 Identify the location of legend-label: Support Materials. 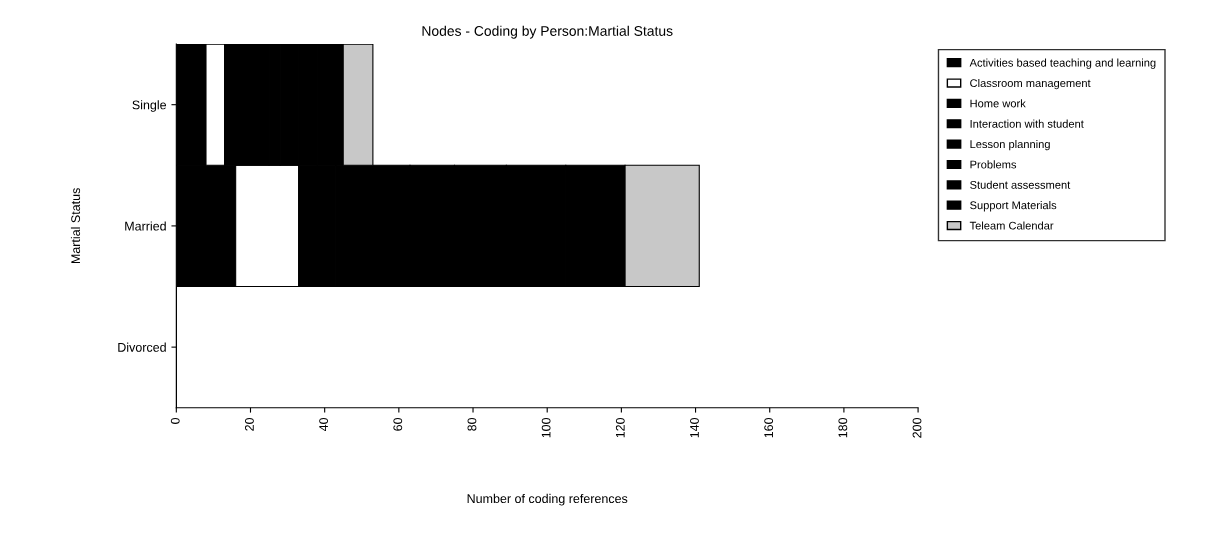
(1013, 206).